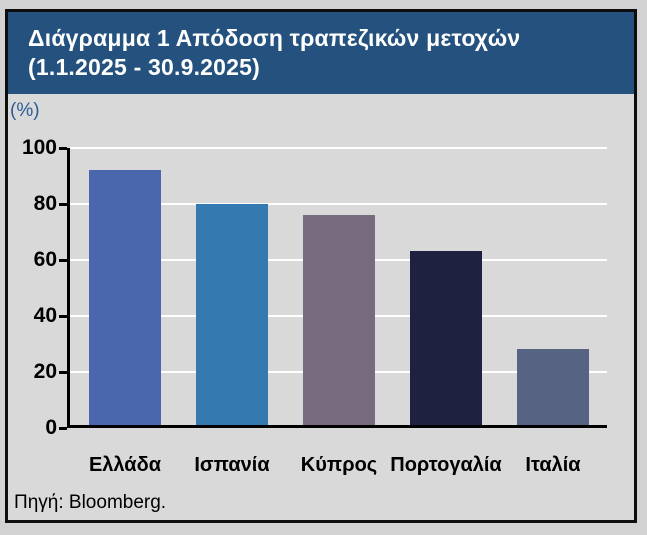 The width and height of the screenshot is (647, 535). Describe the element at coordinates (339, 320) in the screenshot. I see `bar-Κύπρος` at that location.